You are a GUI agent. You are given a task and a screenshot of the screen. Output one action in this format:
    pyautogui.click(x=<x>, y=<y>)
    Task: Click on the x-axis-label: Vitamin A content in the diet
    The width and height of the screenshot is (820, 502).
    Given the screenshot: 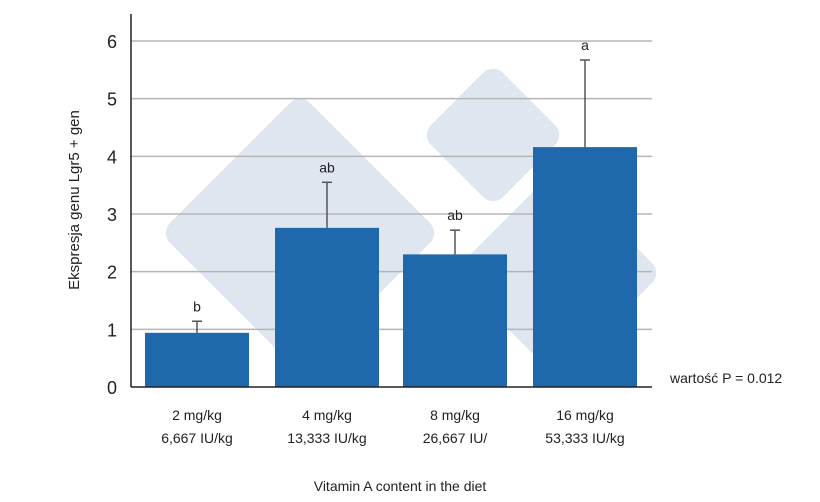 What is the action you would take?
    pyautogui.click(x=400, y=486)
    